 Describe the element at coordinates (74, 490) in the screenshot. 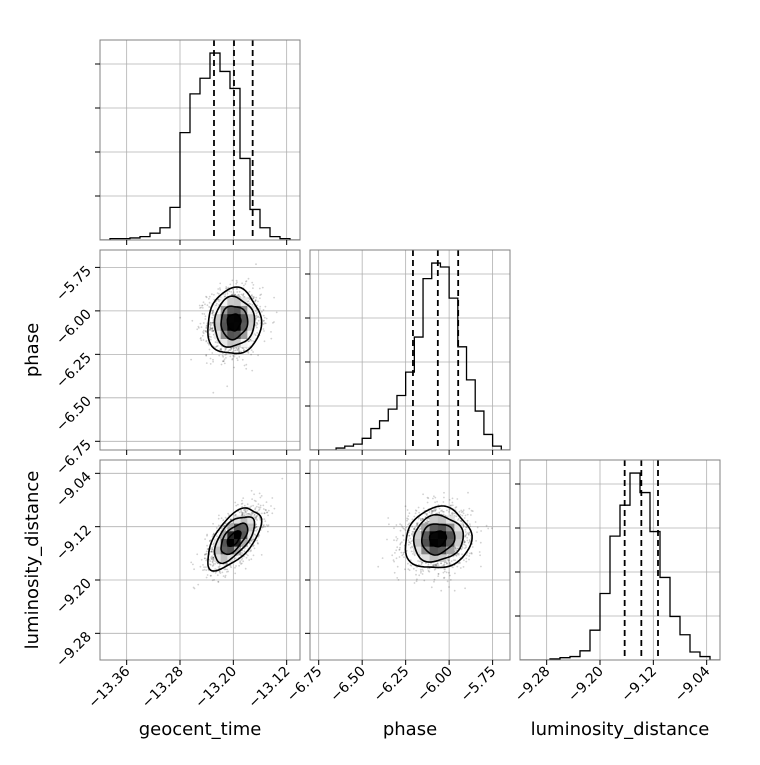

I see `y-tick-label: −9.04` at that location.